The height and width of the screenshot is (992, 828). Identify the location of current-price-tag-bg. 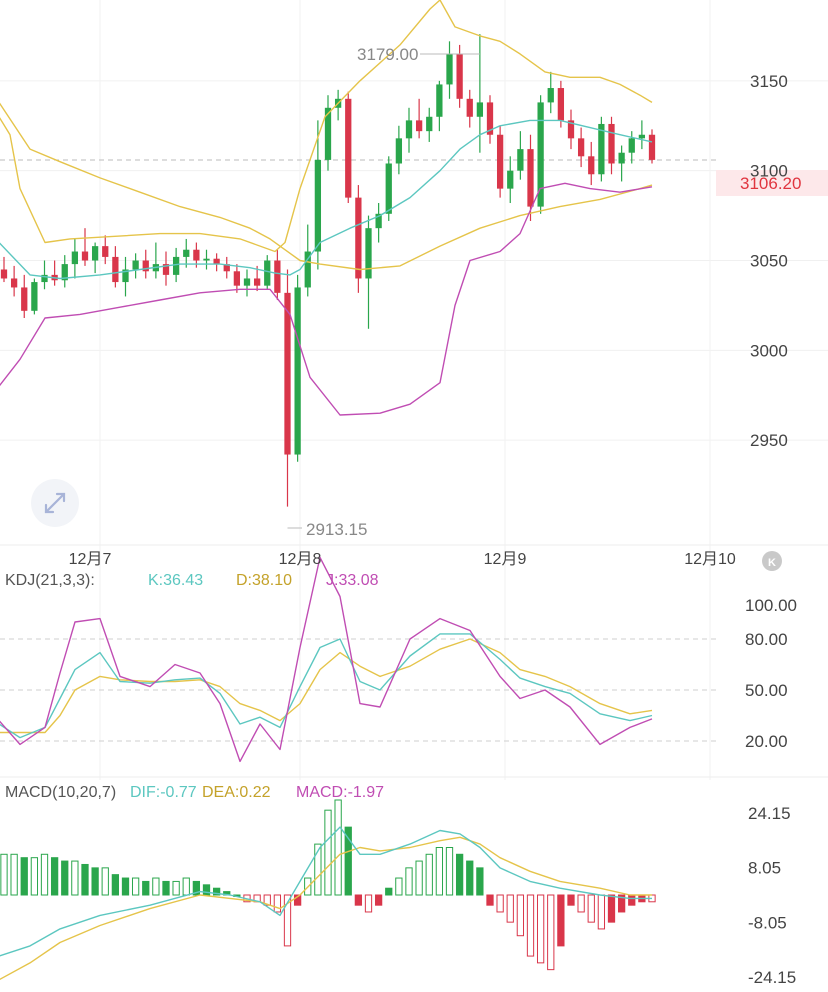
(772, 183).